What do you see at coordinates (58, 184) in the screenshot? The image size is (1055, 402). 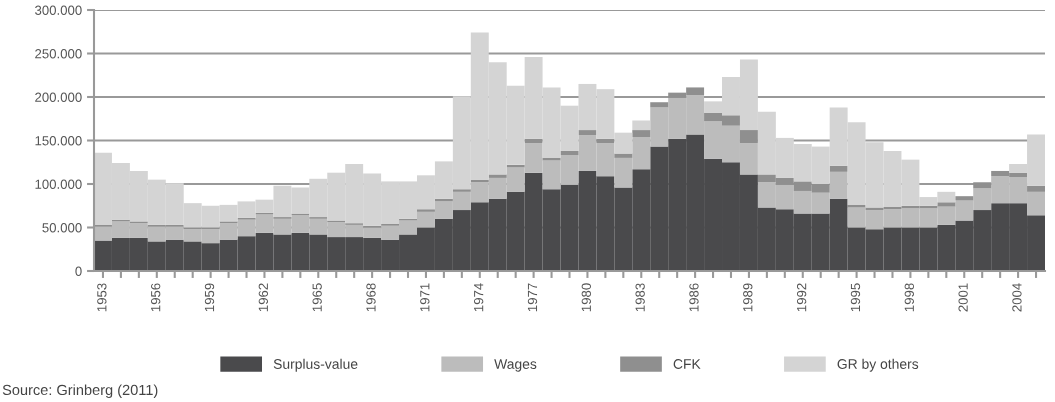 I see `y-tick-label: 100.000` at bounding box center [58, 184].